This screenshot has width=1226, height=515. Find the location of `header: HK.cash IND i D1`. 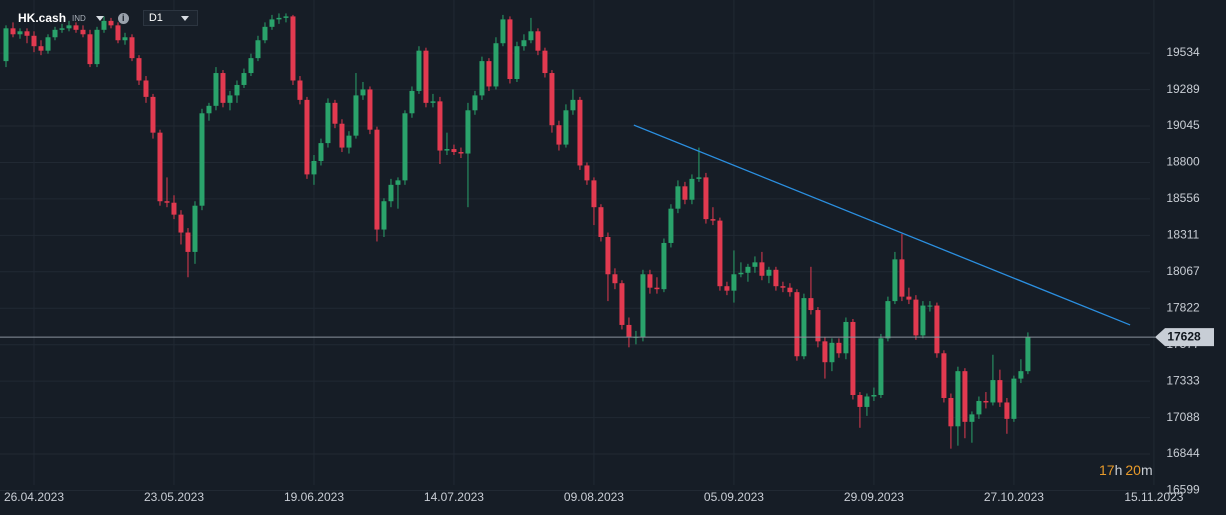

header: HK.cash IND i D1 is located at coordinates (108, 18).